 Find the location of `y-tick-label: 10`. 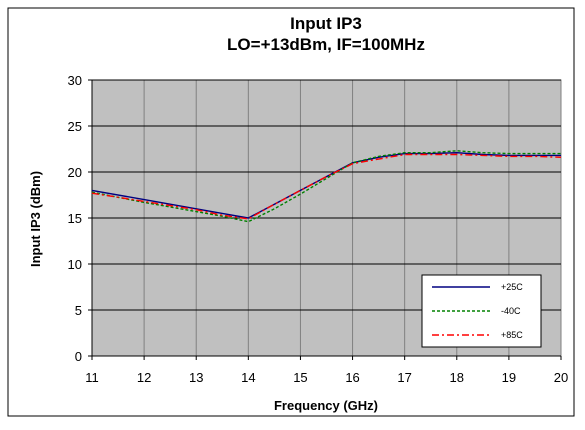

y-tick-label: 10 is located at coordinates (75, 264).